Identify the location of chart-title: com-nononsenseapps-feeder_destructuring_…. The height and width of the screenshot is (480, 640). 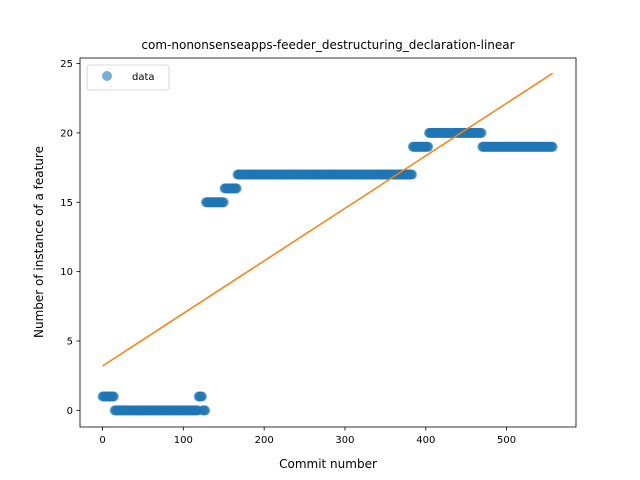
(327, 45).